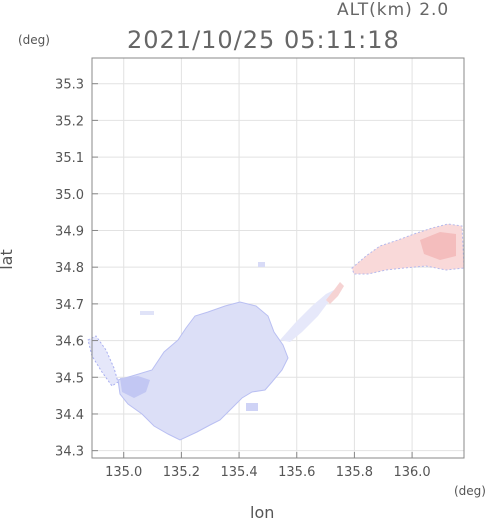  What do you see at coordinates (69, 415) in the screenshot?
I see `y-tick-label: 34.4` at bounding box center [69, 415].